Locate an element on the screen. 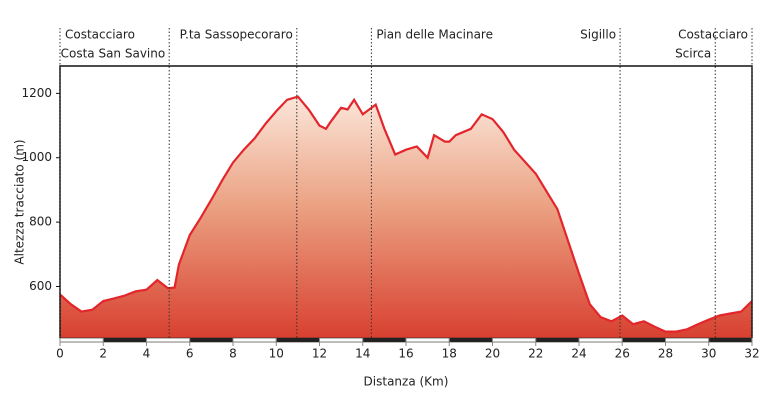 The height and width of the screenshot is (410, 777). x-tick-label: 14 is located at coordinates (362, 354).